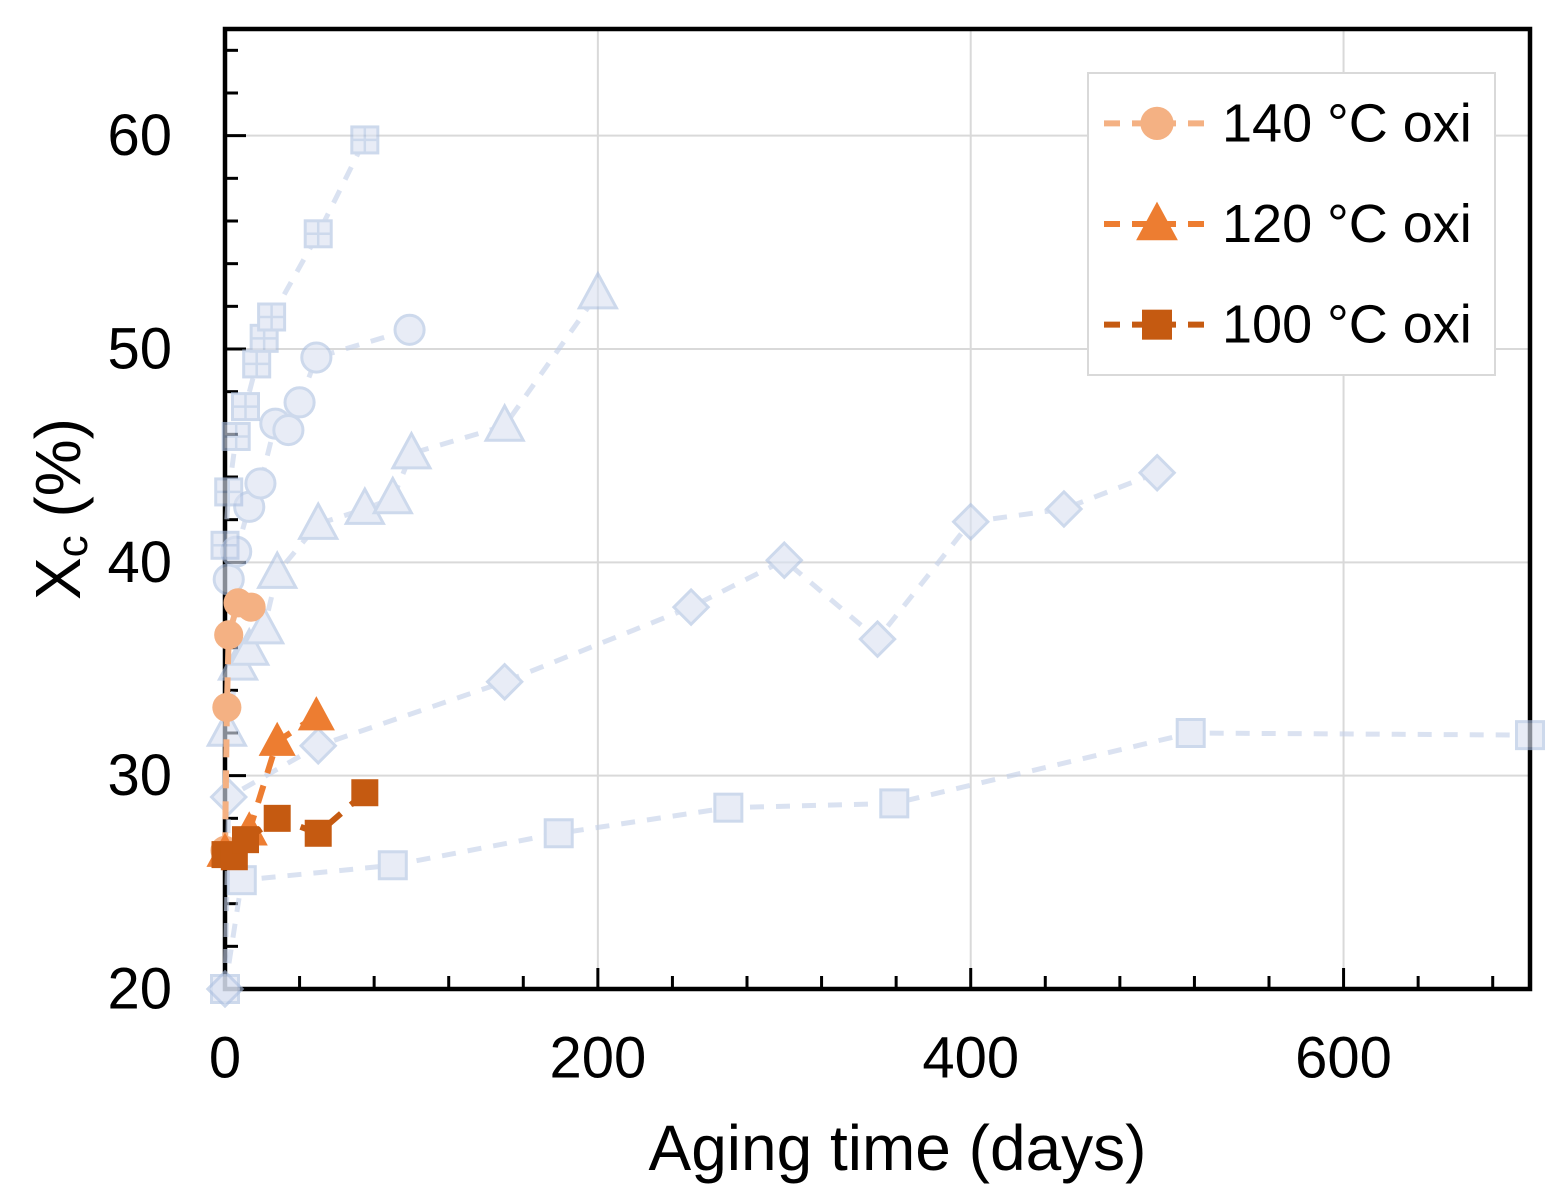 The width and height of the screenshot is (1555, 1200). I want to click on fade-circles, so click(319, 454).